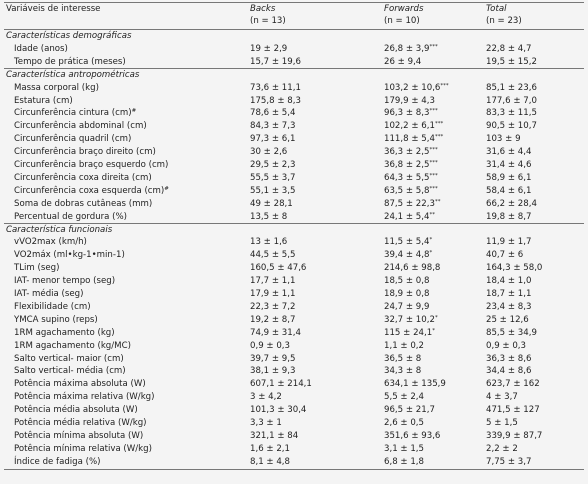 The image size is (588, 484). I want to click on cell-text: 36,3 ± 2,5, so click(407, 152).